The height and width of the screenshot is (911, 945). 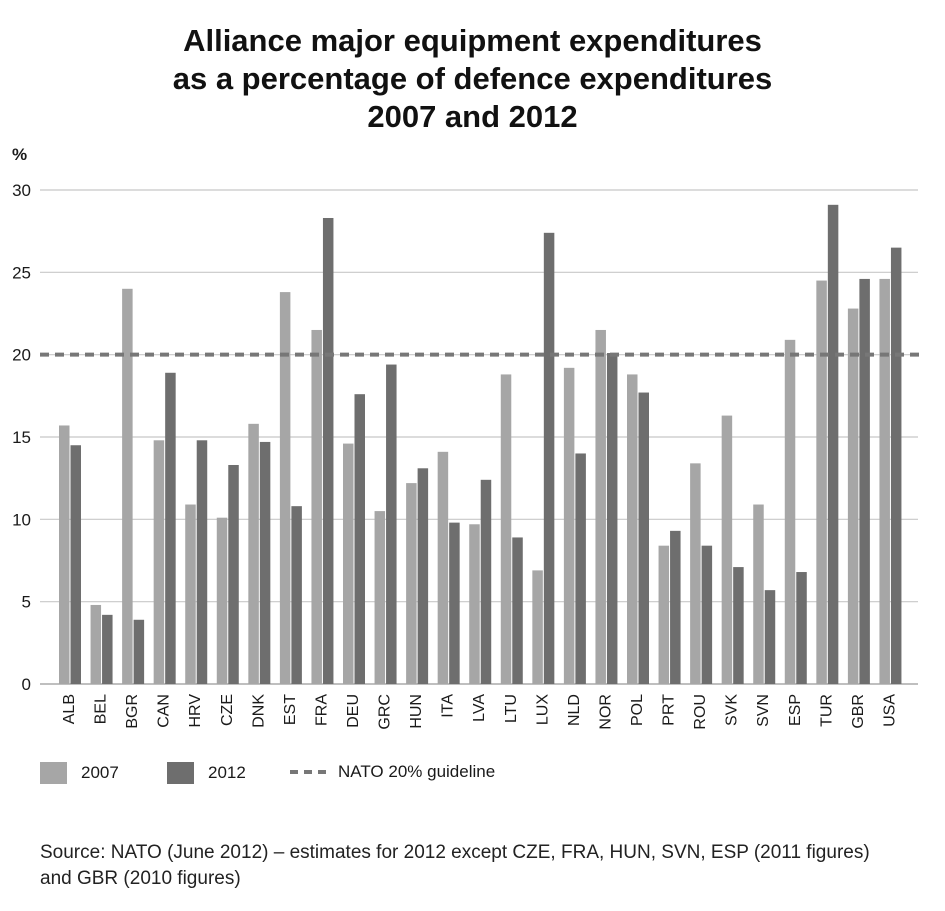 What do you see at coordinates (580, 568) in the screenshot?
I see `bar-2012-nld` at bounding box center [580, 568].